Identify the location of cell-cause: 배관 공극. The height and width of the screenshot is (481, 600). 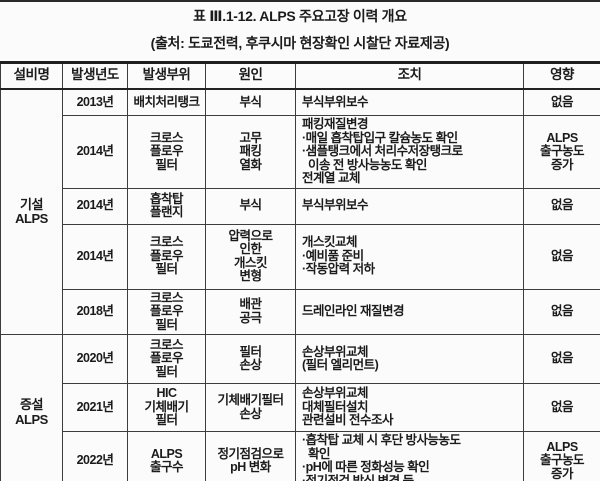
(250, 311).